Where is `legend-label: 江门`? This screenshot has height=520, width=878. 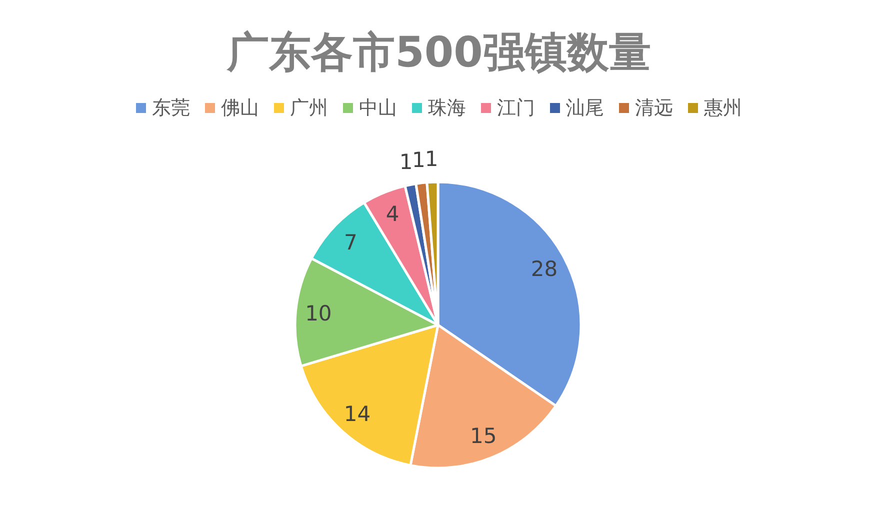
legend-label: 江门 is located at coordinates (516, 108).